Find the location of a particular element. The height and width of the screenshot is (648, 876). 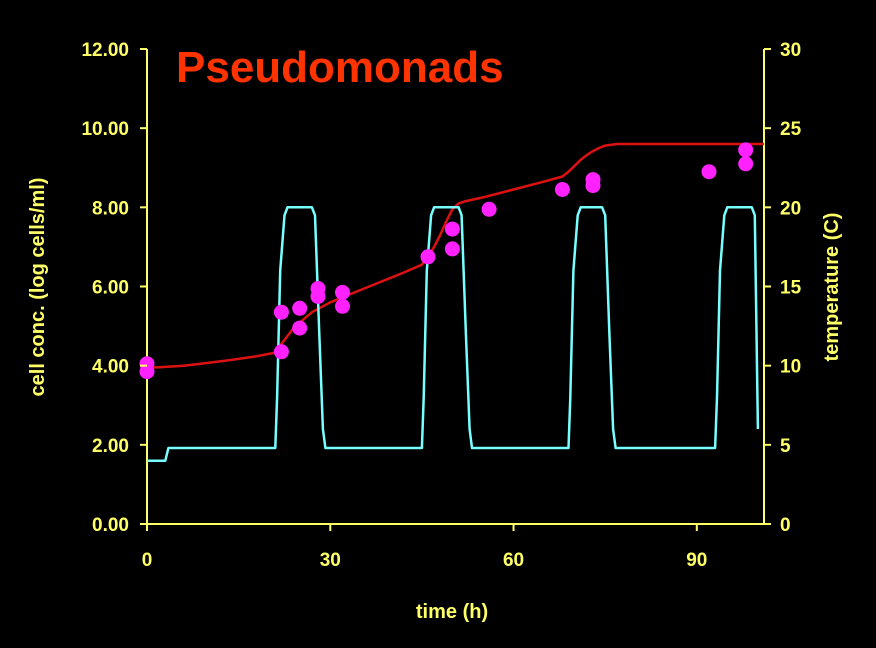

y-right-tick-label: 20 is located at coordinates (790, 208).